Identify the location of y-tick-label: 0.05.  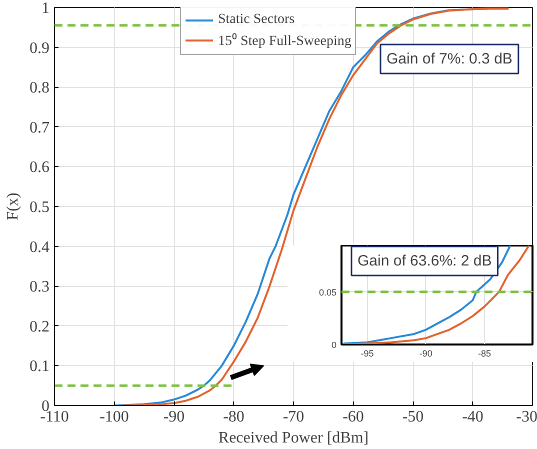
(327, 292).